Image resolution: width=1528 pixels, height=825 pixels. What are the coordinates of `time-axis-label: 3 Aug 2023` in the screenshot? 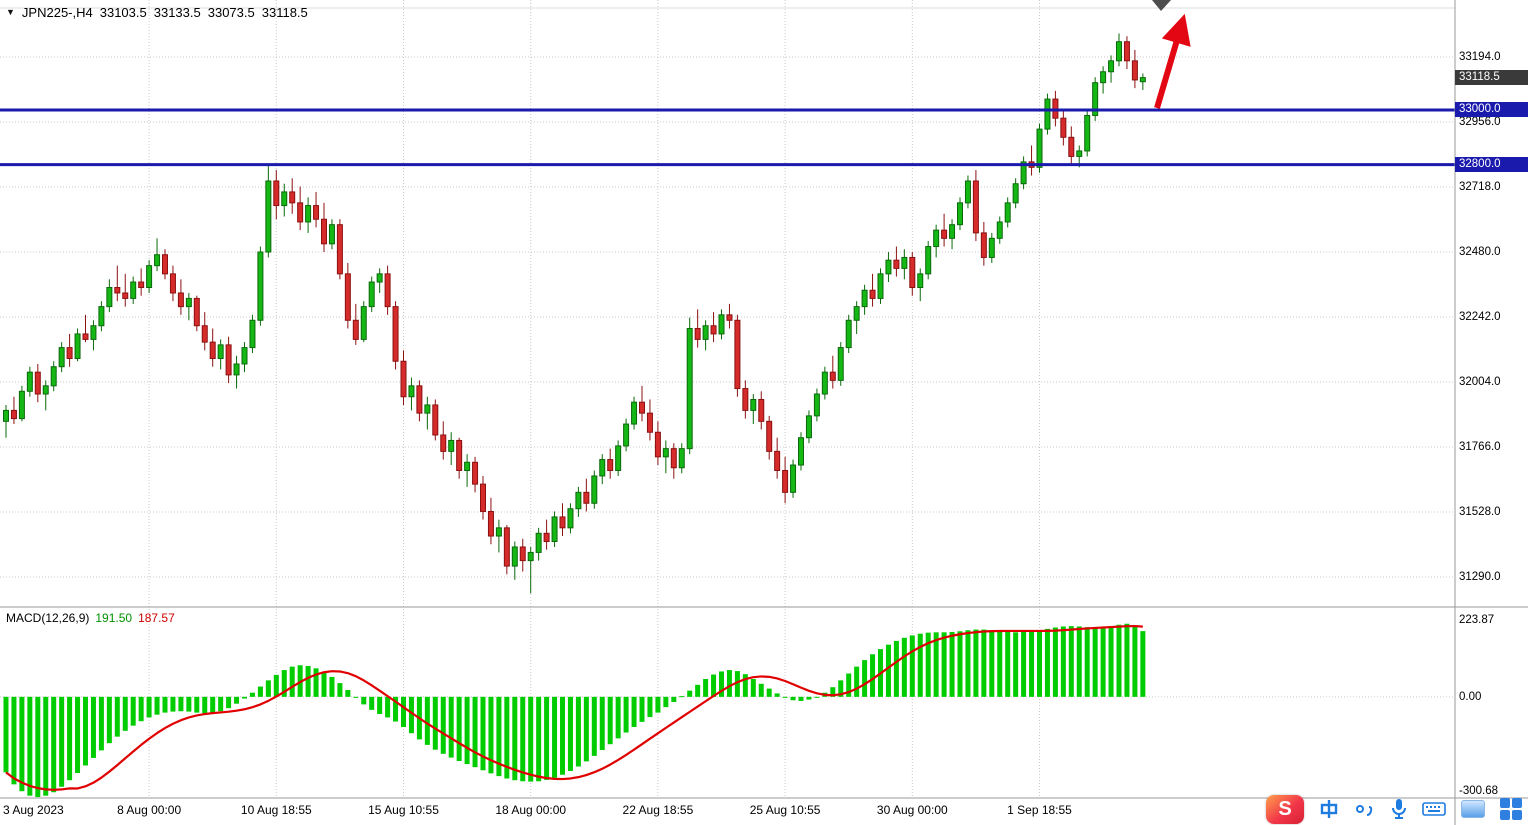 It's located at (33, 810).